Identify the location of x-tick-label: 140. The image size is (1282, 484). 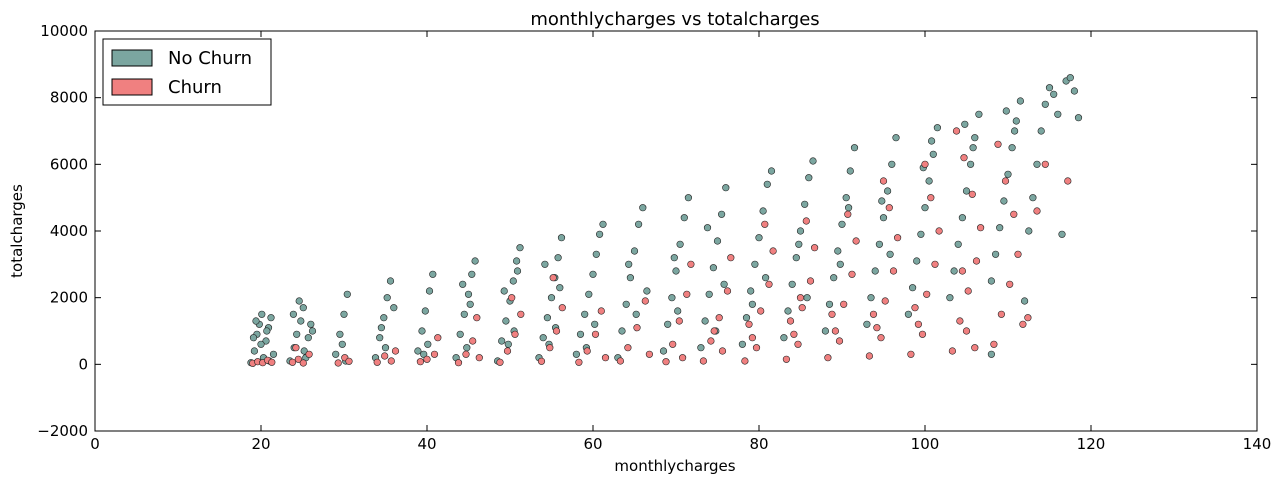
(1257, 444).